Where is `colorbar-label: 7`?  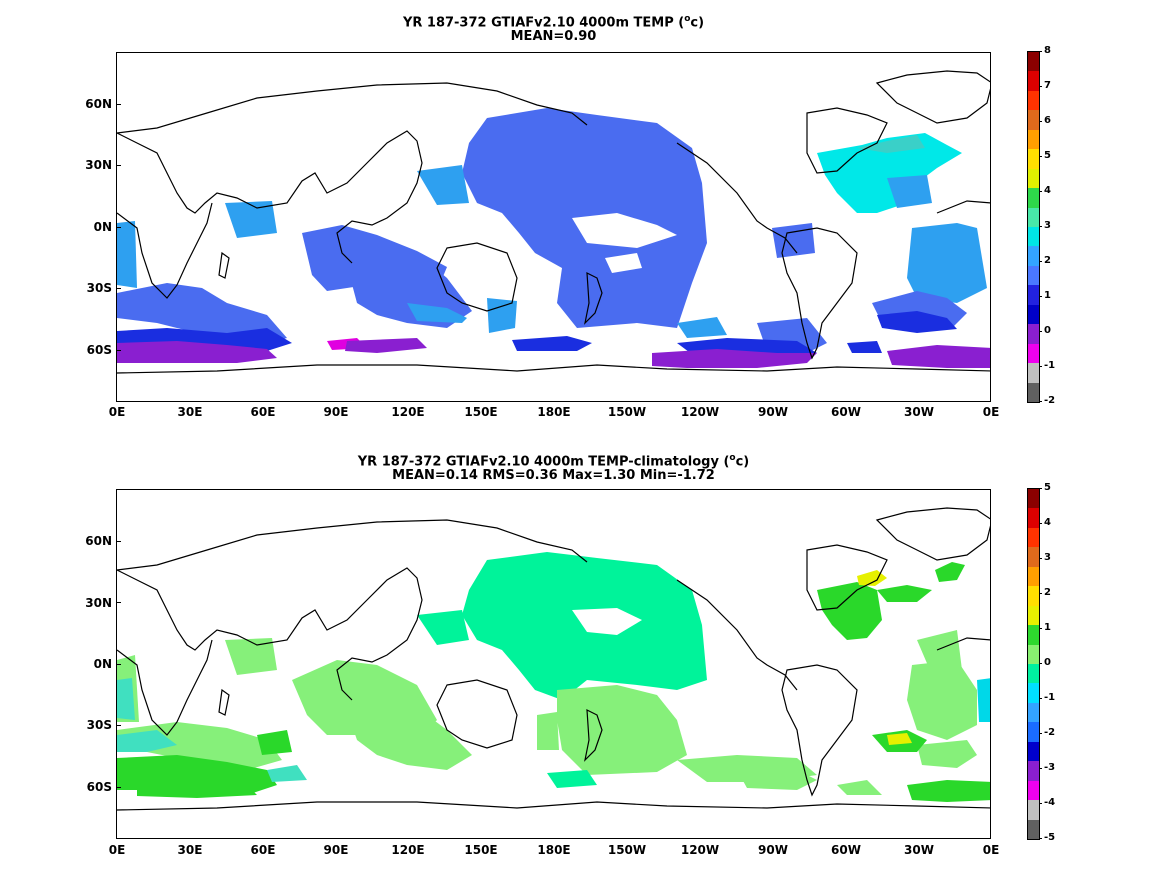
colorbar-label: 7 is located at coordinates (1047, 85).